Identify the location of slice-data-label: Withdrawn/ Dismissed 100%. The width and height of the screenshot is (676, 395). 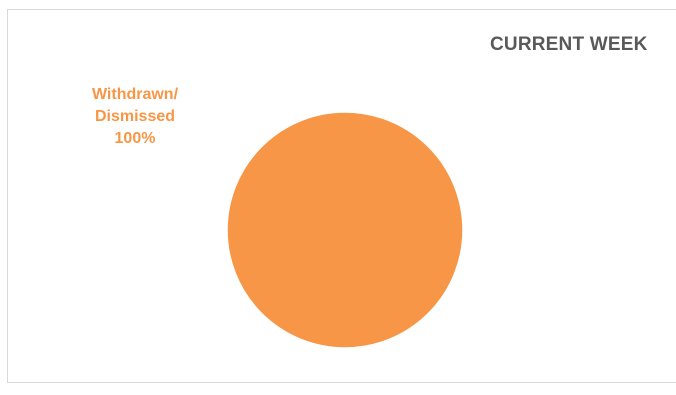
(135, 117).